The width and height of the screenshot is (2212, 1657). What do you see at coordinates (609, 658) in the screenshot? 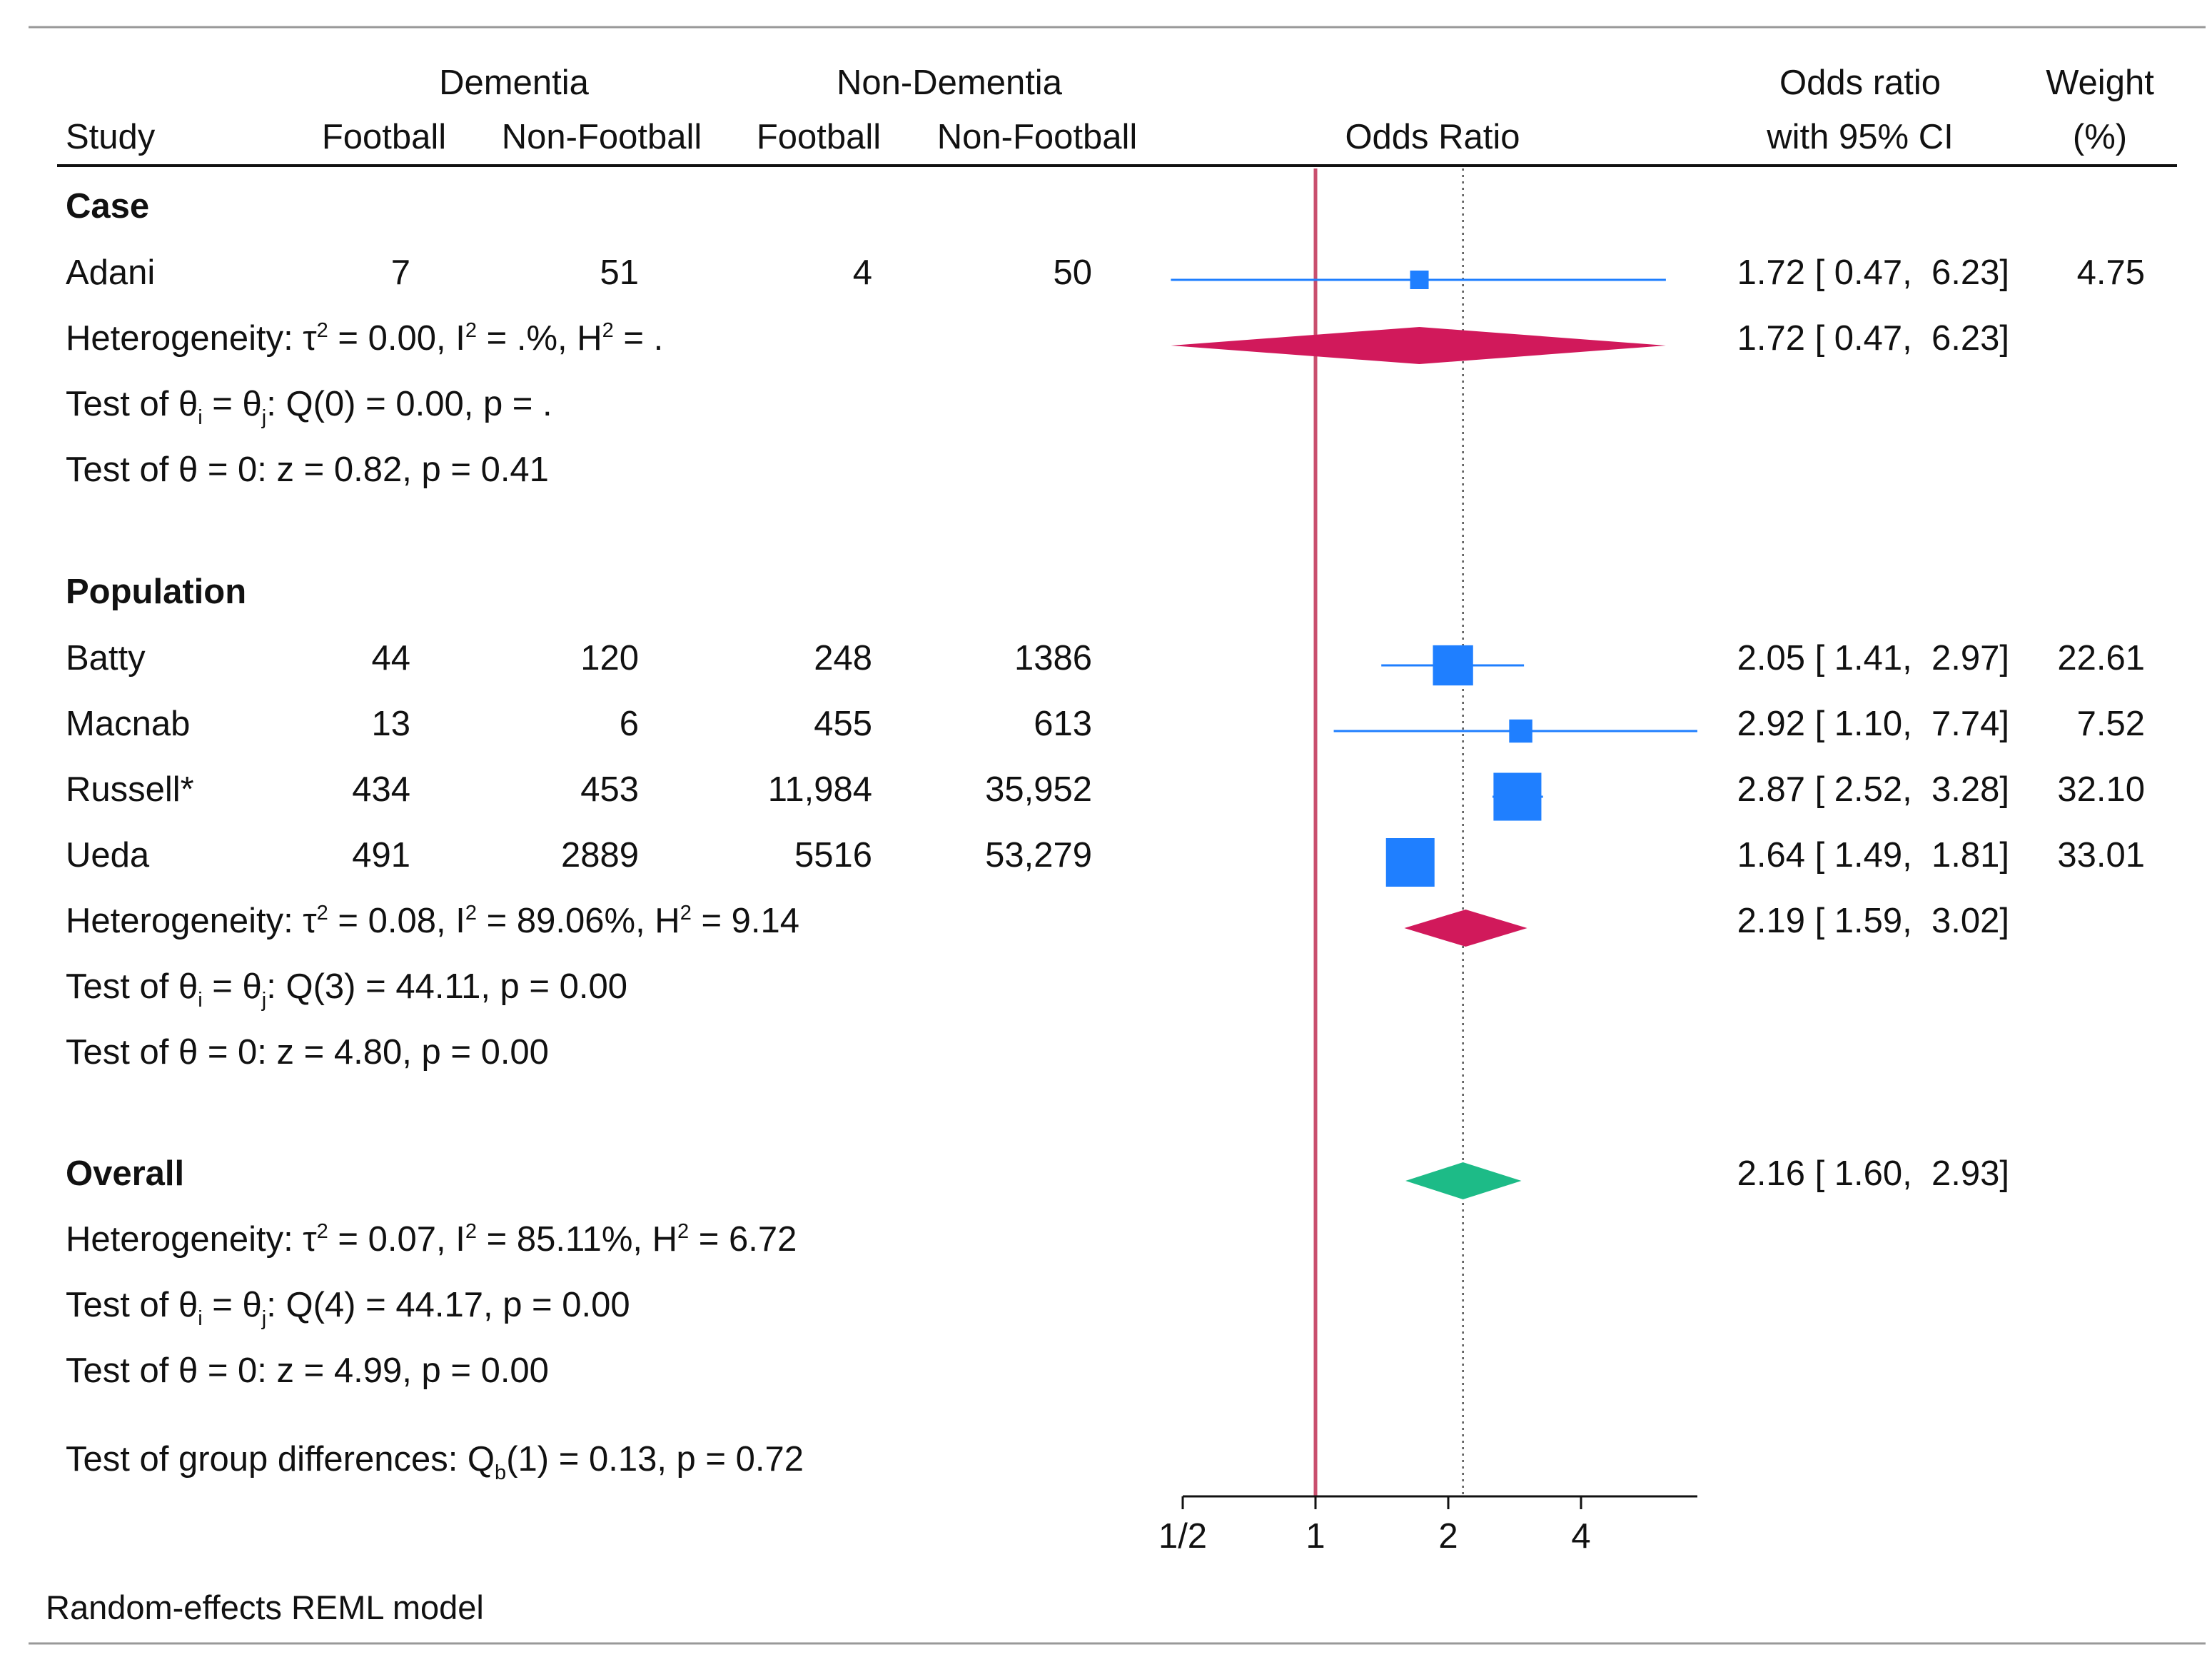
I see `cell-batty-d-nonfootball: 120` at bounding box center [609, 658].